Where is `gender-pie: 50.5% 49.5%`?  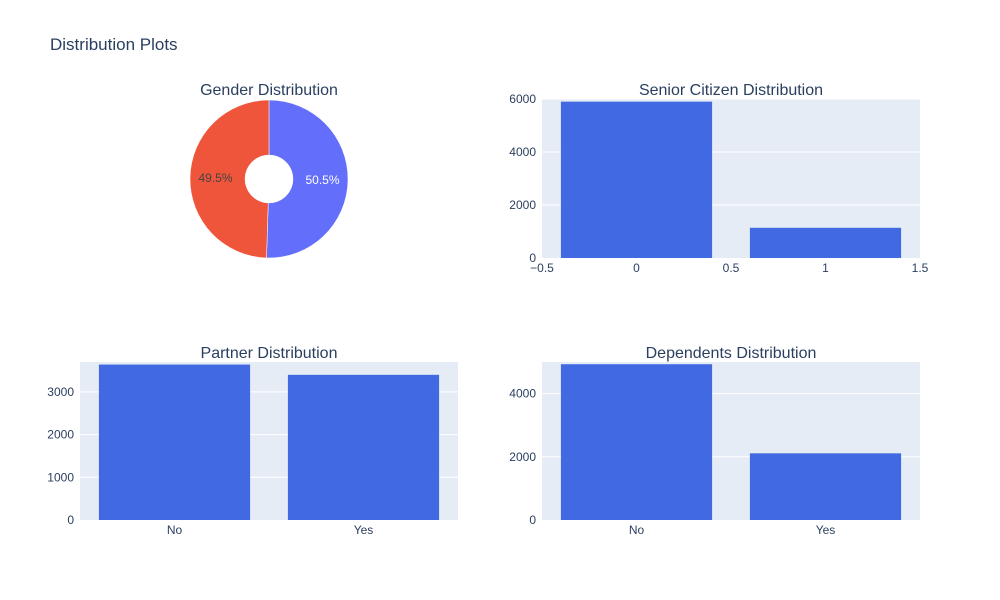
gender-pie: 50.5% 49.5% is located at coordinates (269, 179).